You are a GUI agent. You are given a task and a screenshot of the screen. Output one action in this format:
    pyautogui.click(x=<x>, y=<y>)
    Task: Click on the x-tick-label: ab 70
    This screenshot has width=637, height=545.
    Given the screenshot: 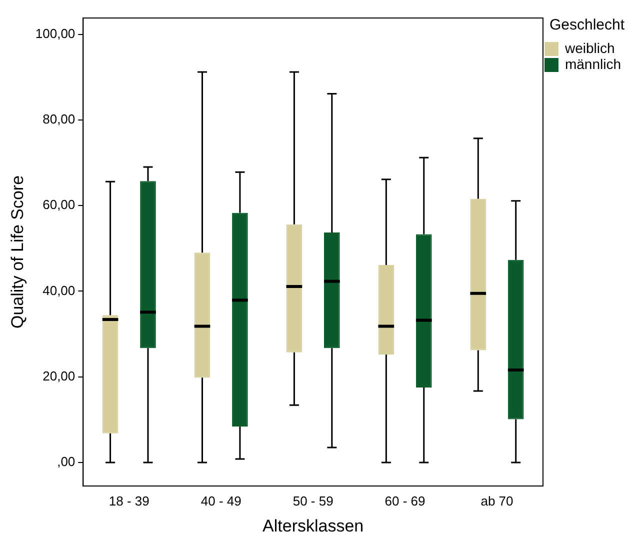 What is the action you would take?
    pyautogui.click(x=497, y=500)
    